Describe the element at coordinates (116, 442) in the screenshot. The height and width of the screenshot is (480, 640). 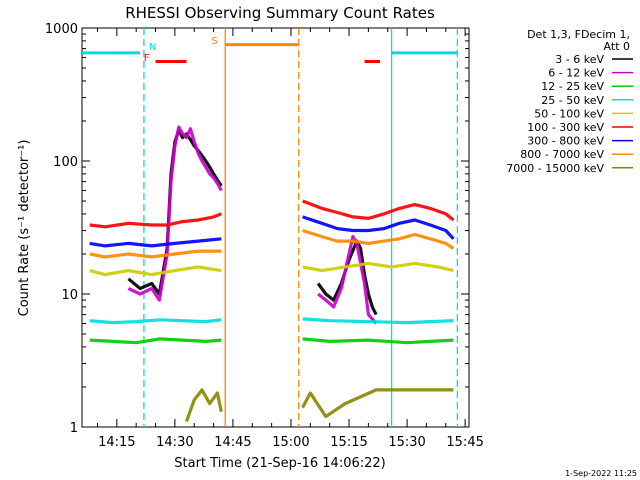
I see `x-tick-label: 14:15` at that location.